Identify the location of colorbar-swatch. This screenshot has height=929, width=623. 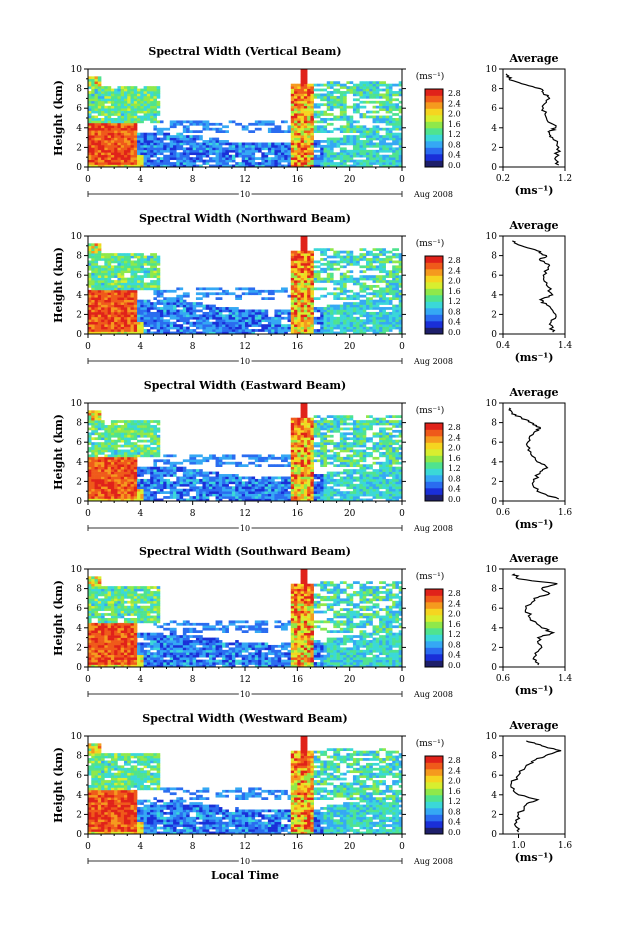
(434, 92).